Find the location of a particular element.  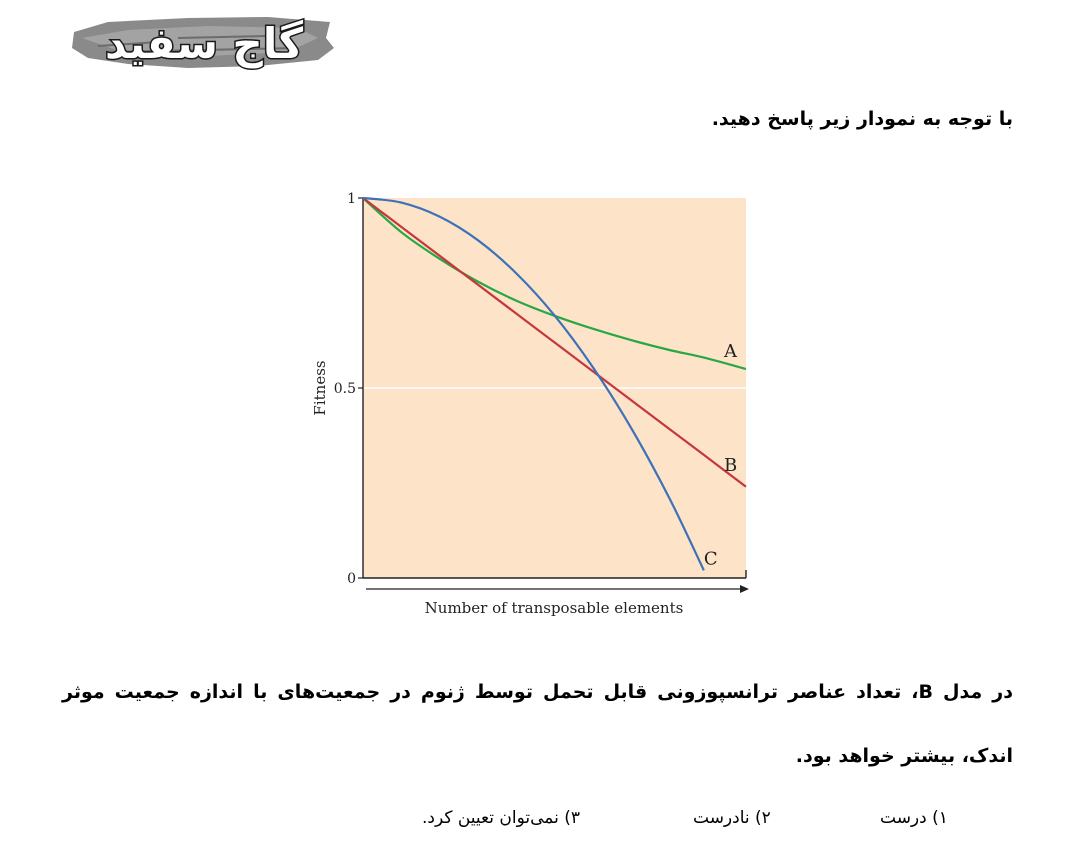

series-line-c is located at coordinates (533, 383).